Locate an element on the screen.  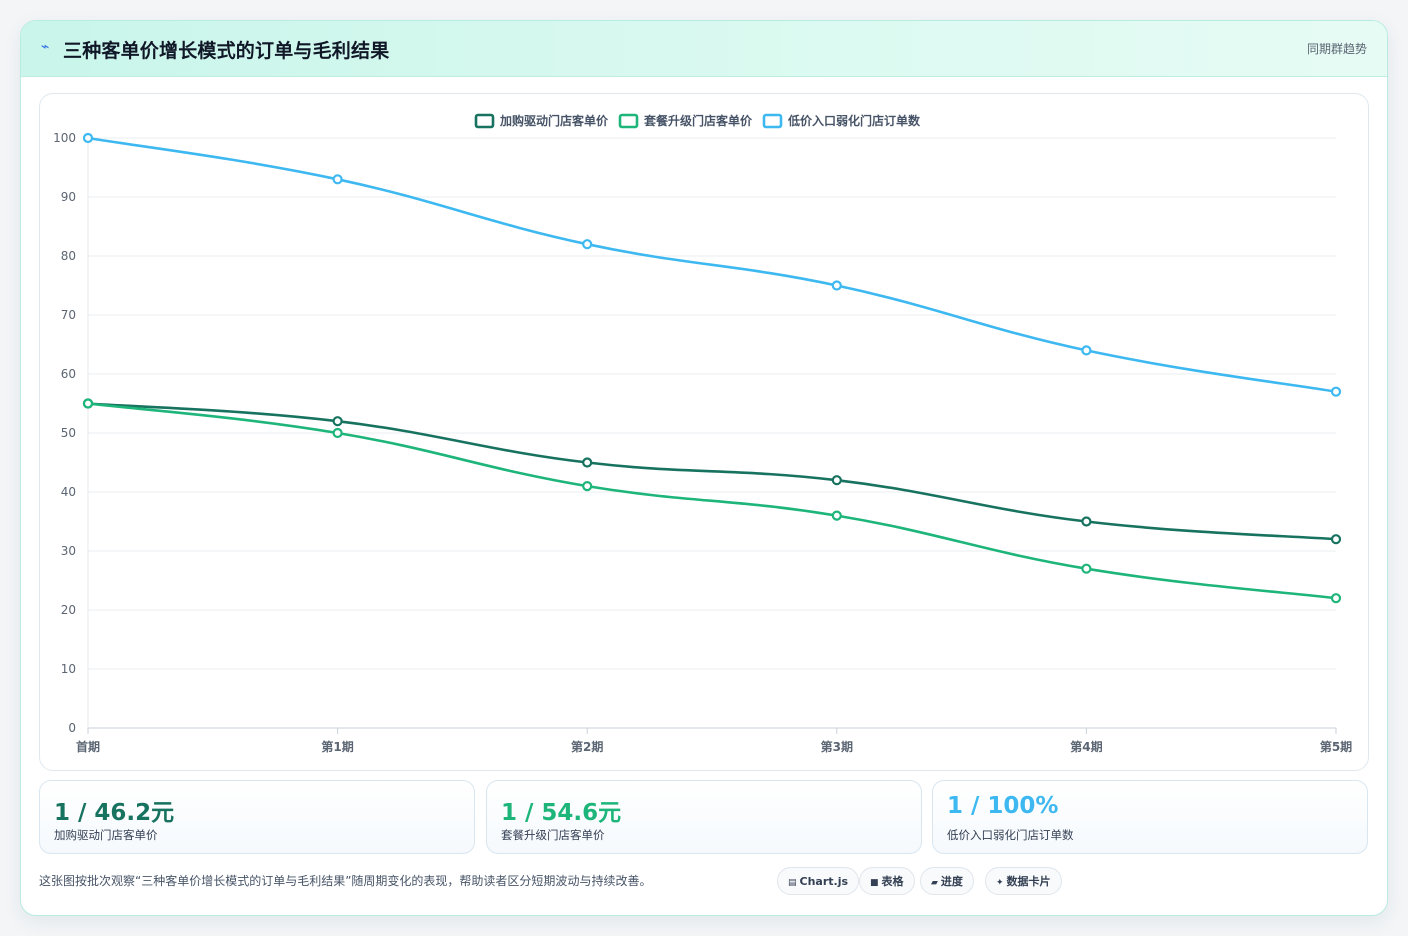
chip-table: ■ 表格 is located at coordinates (887, 881).